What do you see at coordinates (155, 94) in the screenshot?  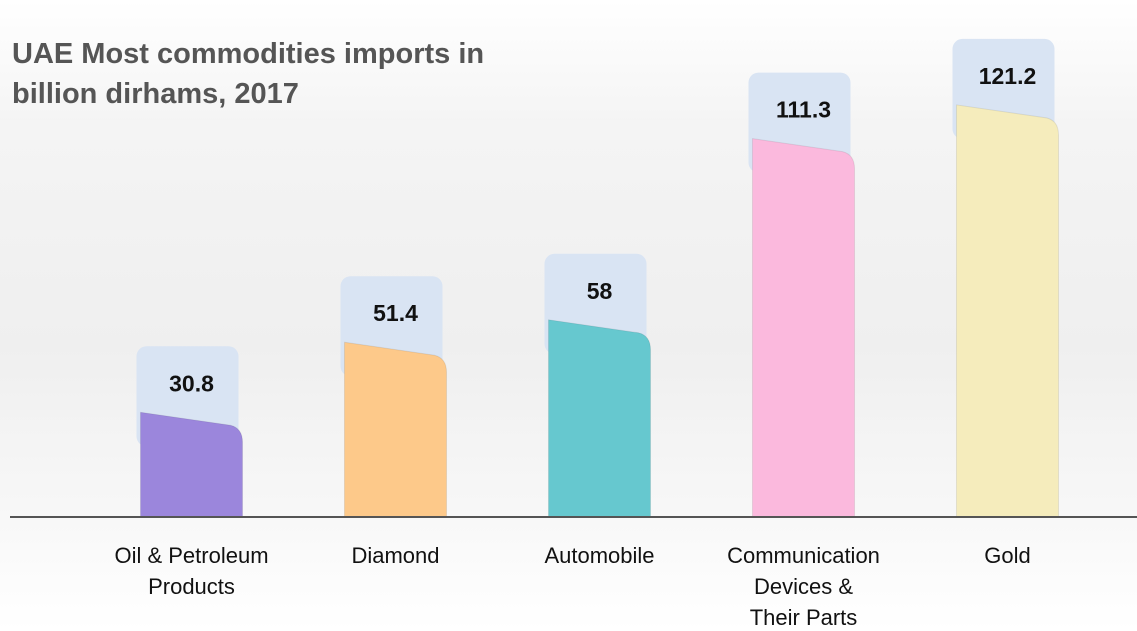 I see `chart-title-line-2: billion dirhams, 2017` at bounding box center [155, 94].